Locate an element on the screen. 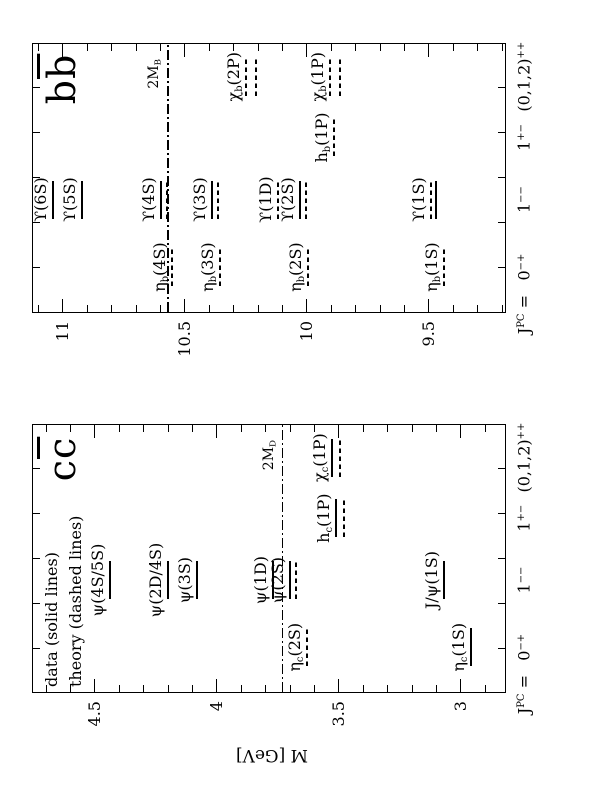 This screenshot has height=792, width=612. panel-title-ccbar: cc is located at coordinates (62, 459).